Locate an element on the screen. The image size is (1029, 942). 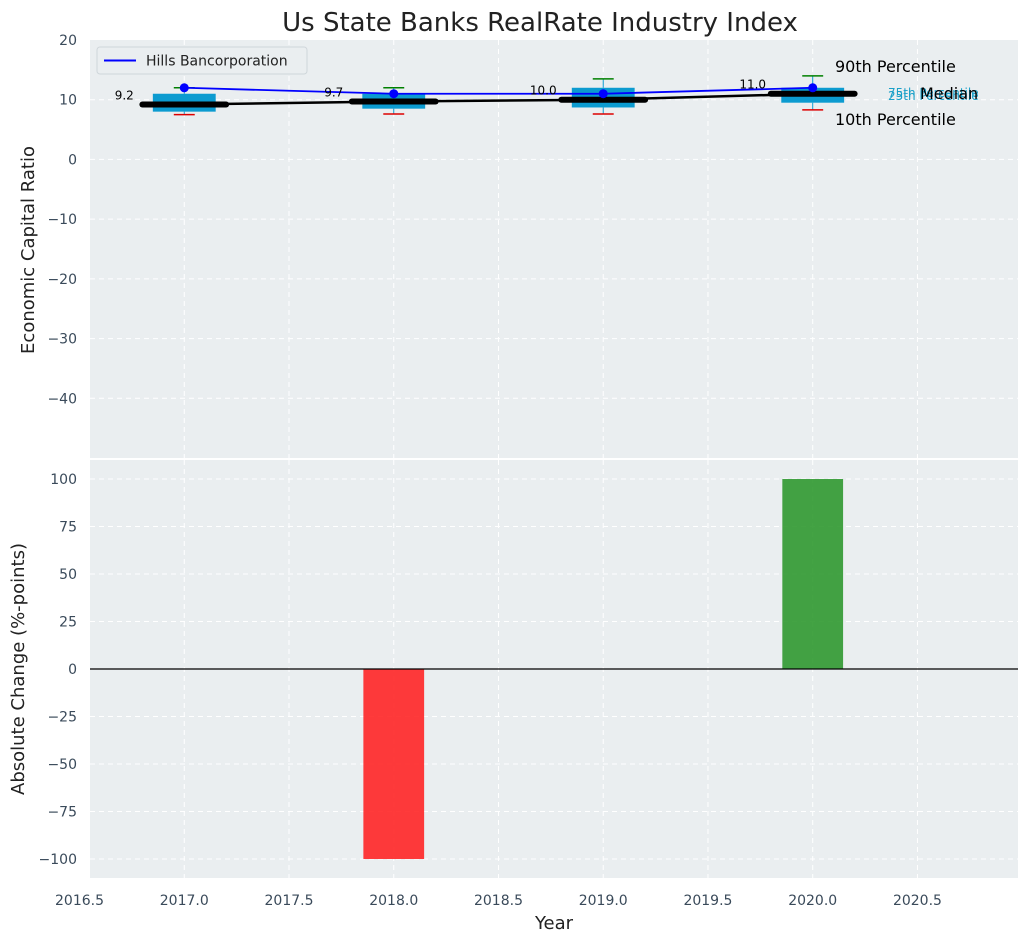
median-value-label-2017: 9.2 is located at coordinates (124, 95).